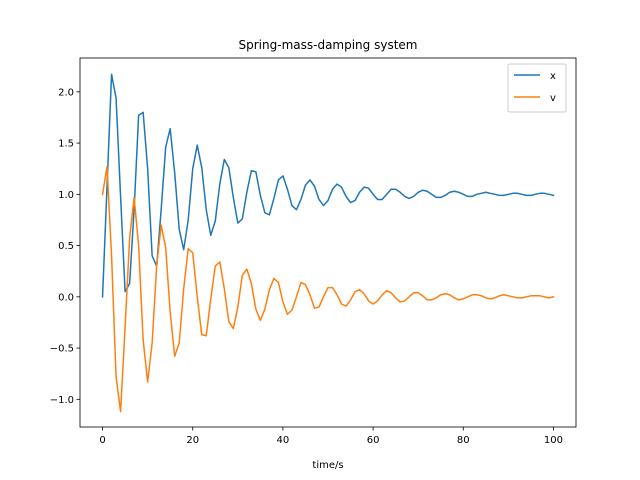  What do you see at coordinates (66, 144) in the screenshot?
I see `y-tick-label: 1.5` at bounding box center [66, 144].